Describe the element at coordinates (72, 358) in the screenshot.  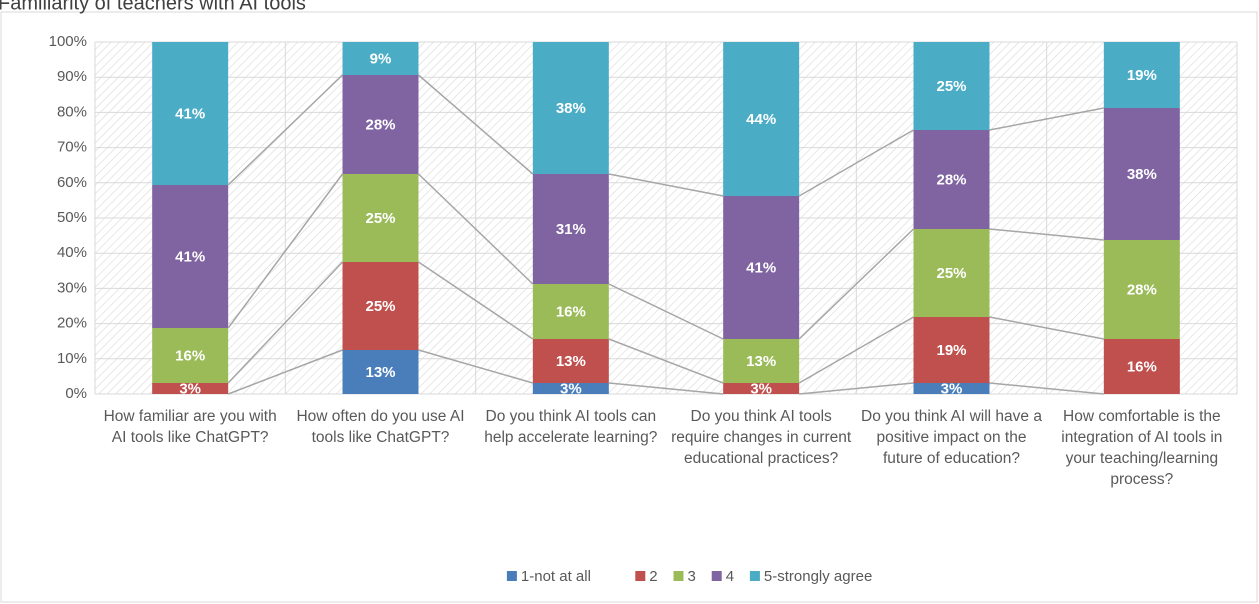
I see `y-tick-label: 10%` at that location.